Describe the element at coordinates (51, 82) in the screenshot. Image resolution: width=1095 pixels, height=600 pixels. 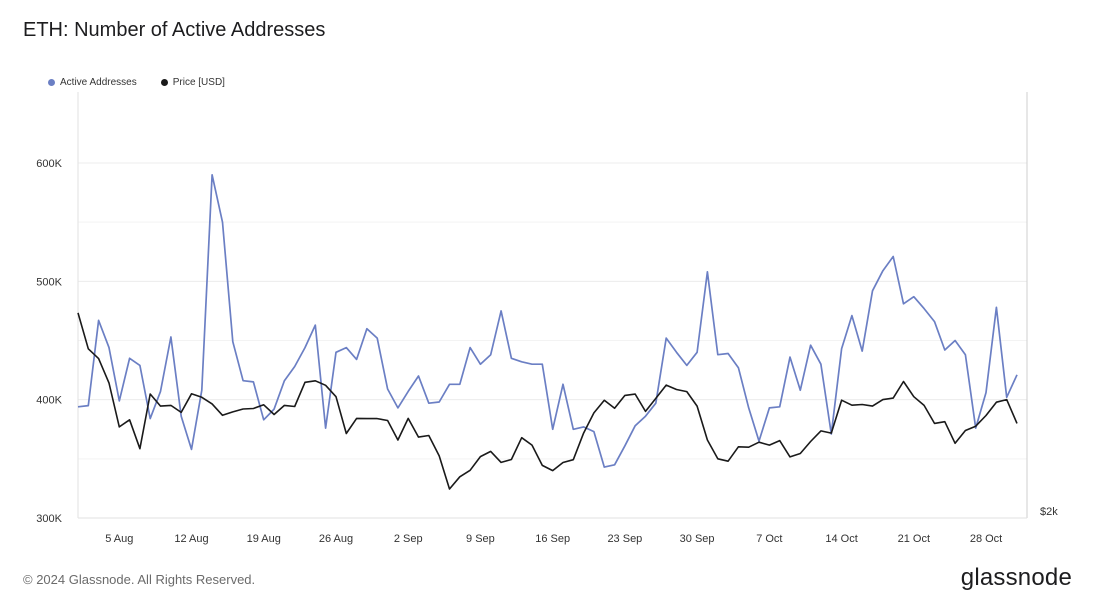
I see `legend-dot-active-icon` at that location.